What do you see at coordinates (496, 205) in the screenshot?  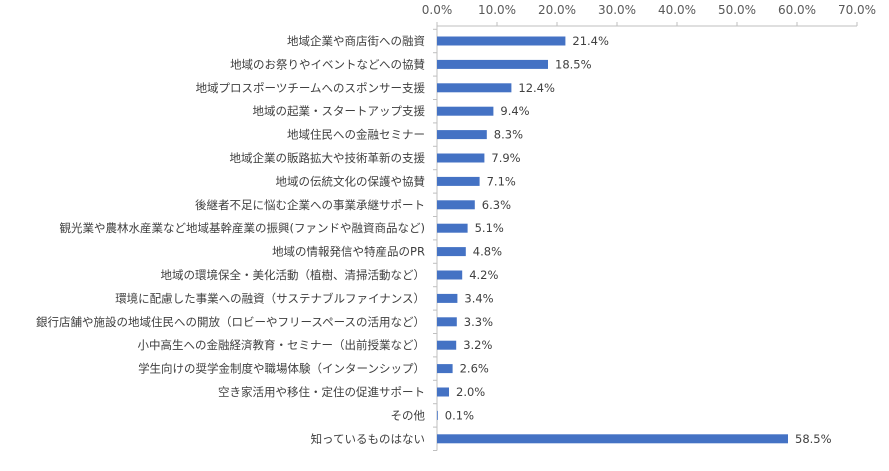 I see `data-label: 6.3%` at bounding box center [496, 205].